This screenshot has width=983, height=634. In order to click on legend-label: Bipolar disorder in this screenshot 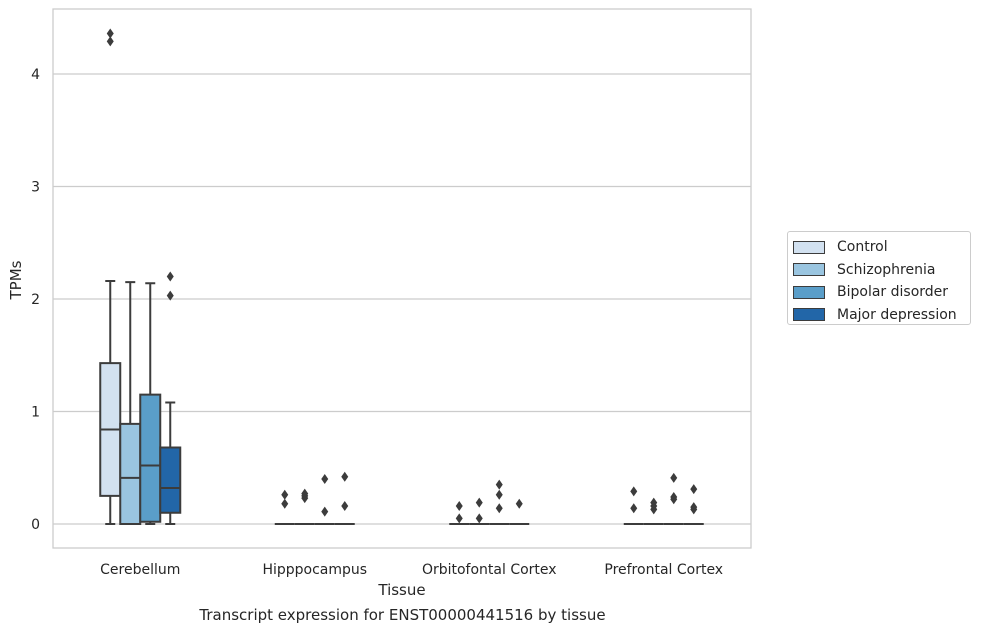, I will do `click(893, 292)`.